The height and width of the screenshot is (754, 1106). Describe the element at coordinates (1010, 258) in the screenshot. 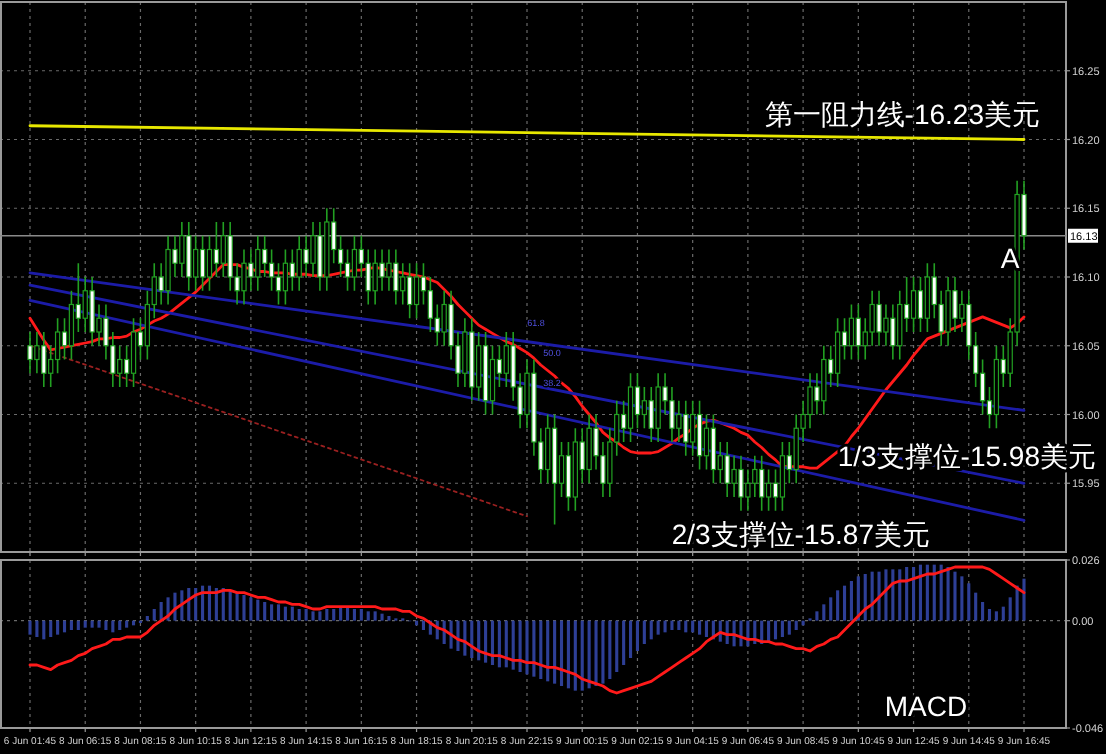

I see `annotation: A` at that location.